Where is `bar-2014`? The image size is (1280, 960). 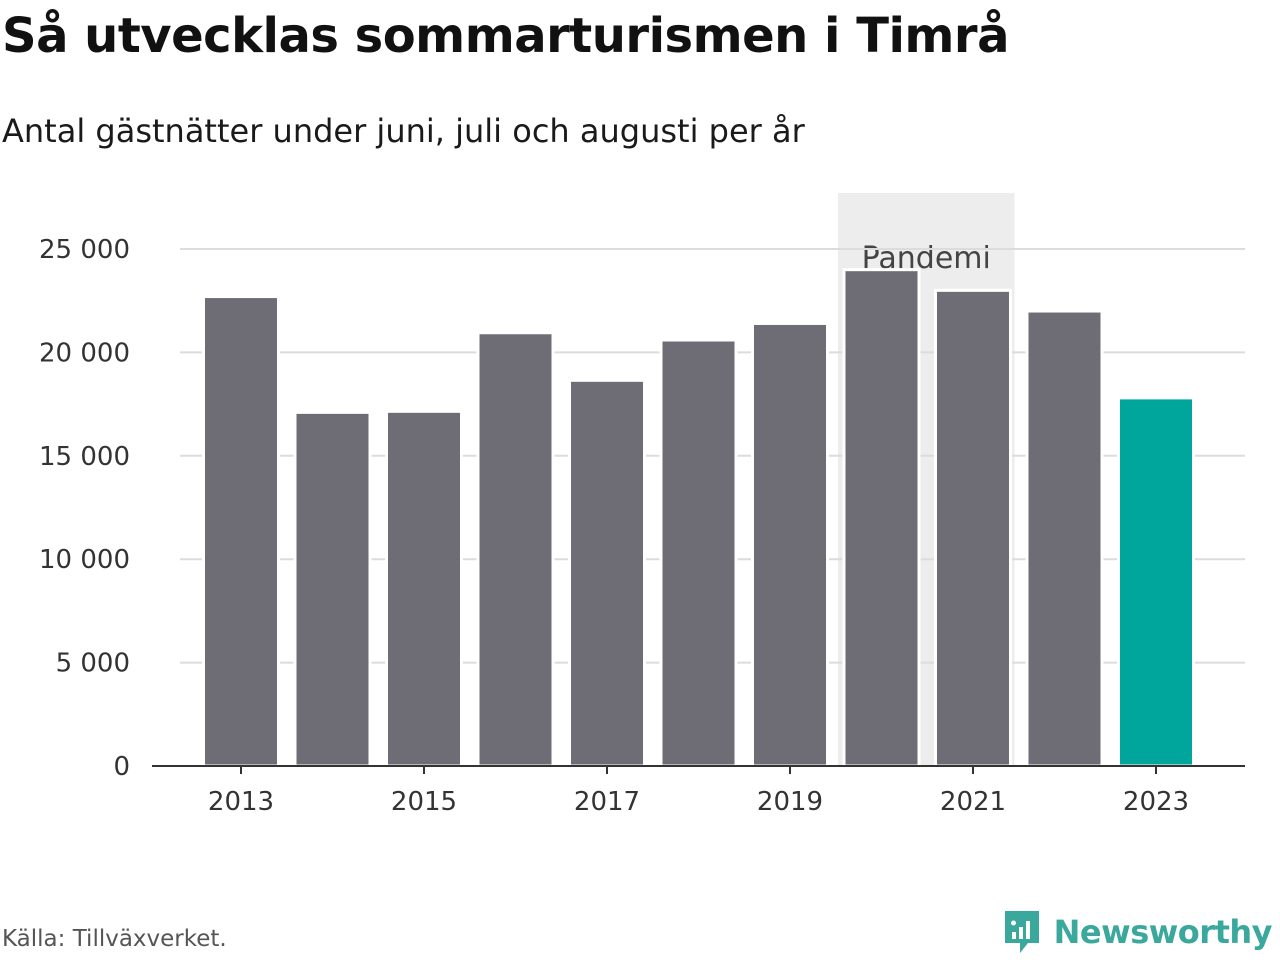
bar-2014 is located at coordinates (332, 589).